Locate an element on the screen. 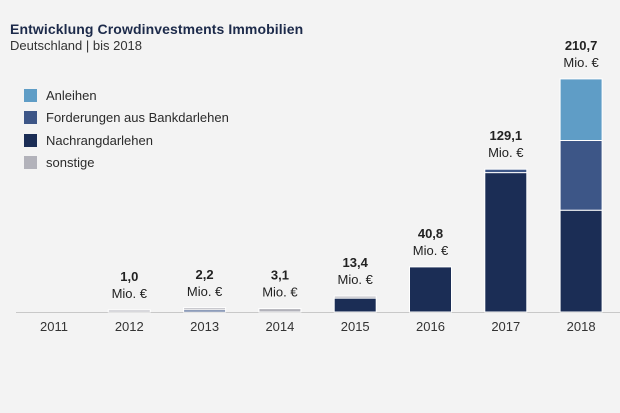 Image resolution: width=620 pixels, height=413 pixels. total-label-2012: 1,0 is located at coordinates (129, 276).